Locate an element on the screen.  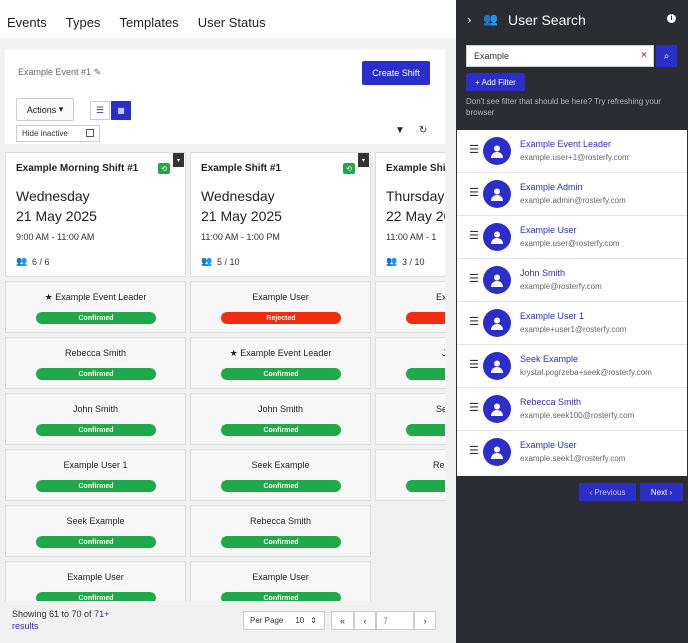
filter-icon: ▼ is located at coordinates (400, 130).